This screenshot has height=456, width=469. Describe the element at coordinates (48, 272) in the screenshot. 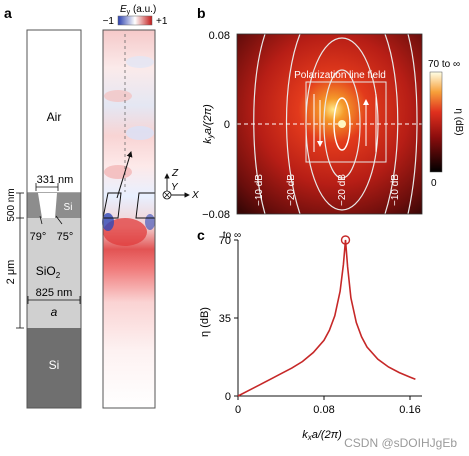

I see `sio2-label: SiO2` at that location.